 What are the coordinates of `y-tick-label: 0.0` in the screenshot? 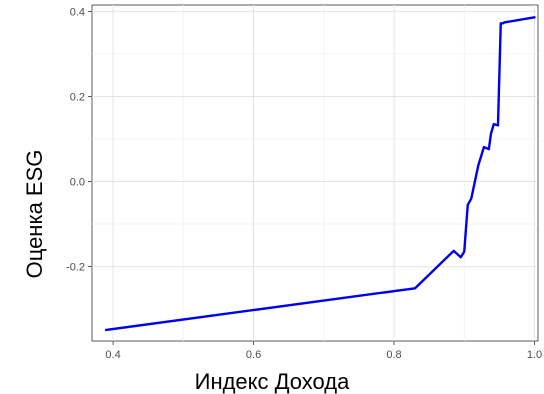 It's located at (77, 183).